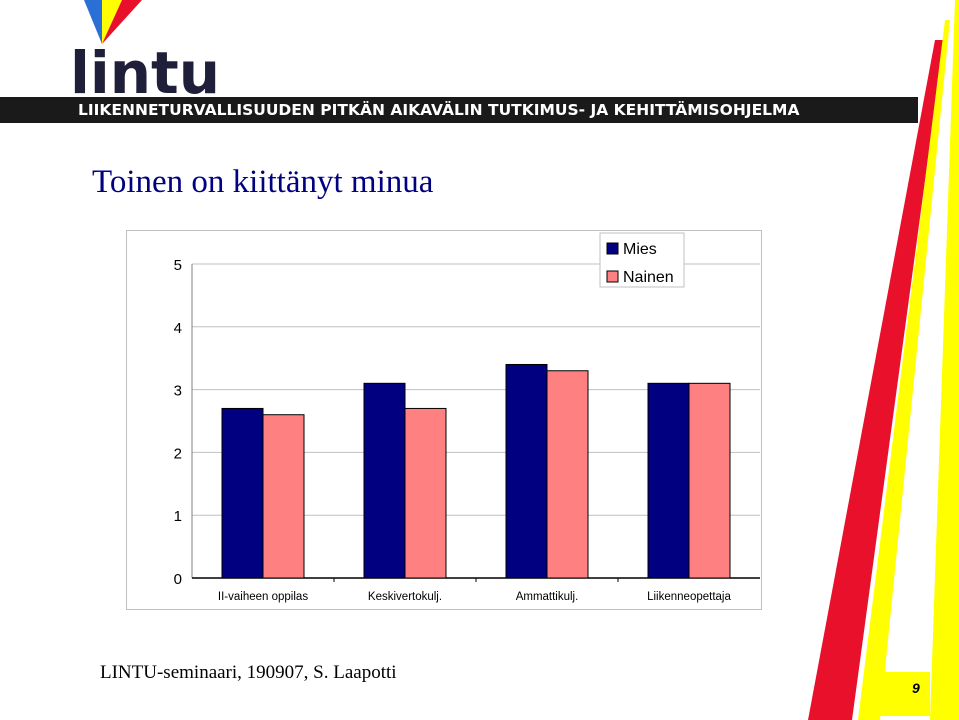 This screenshot has height=720, width=959. Describe the element at coordinates (648, 277) in the screenshot. I see `legend-label-nainen: Nainen` at that location.